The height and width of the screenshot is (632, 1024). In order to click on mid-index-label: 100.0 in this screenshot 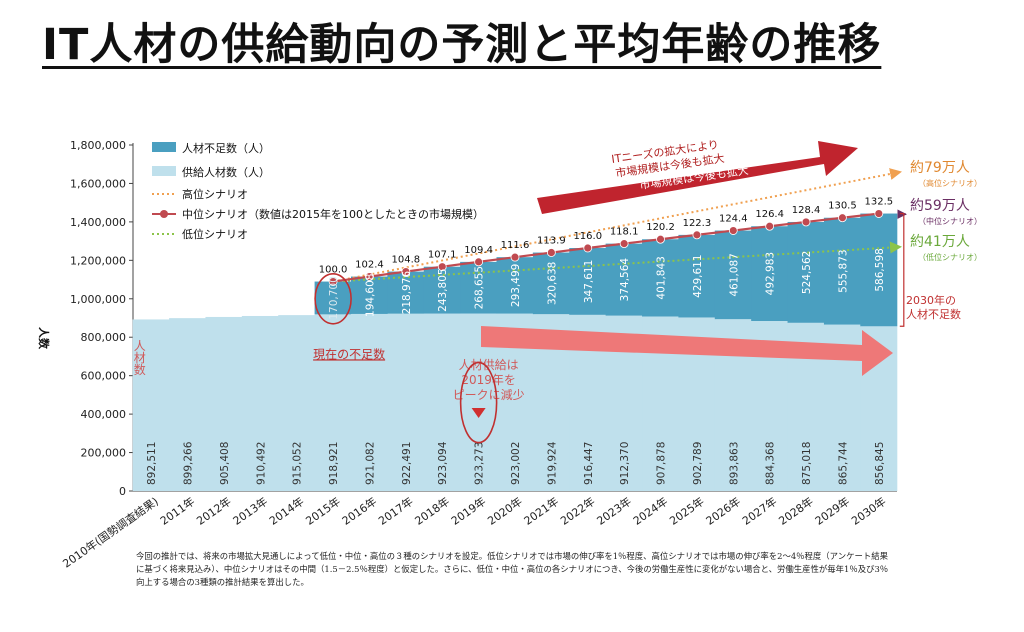, I will do `click(333, 270)`.